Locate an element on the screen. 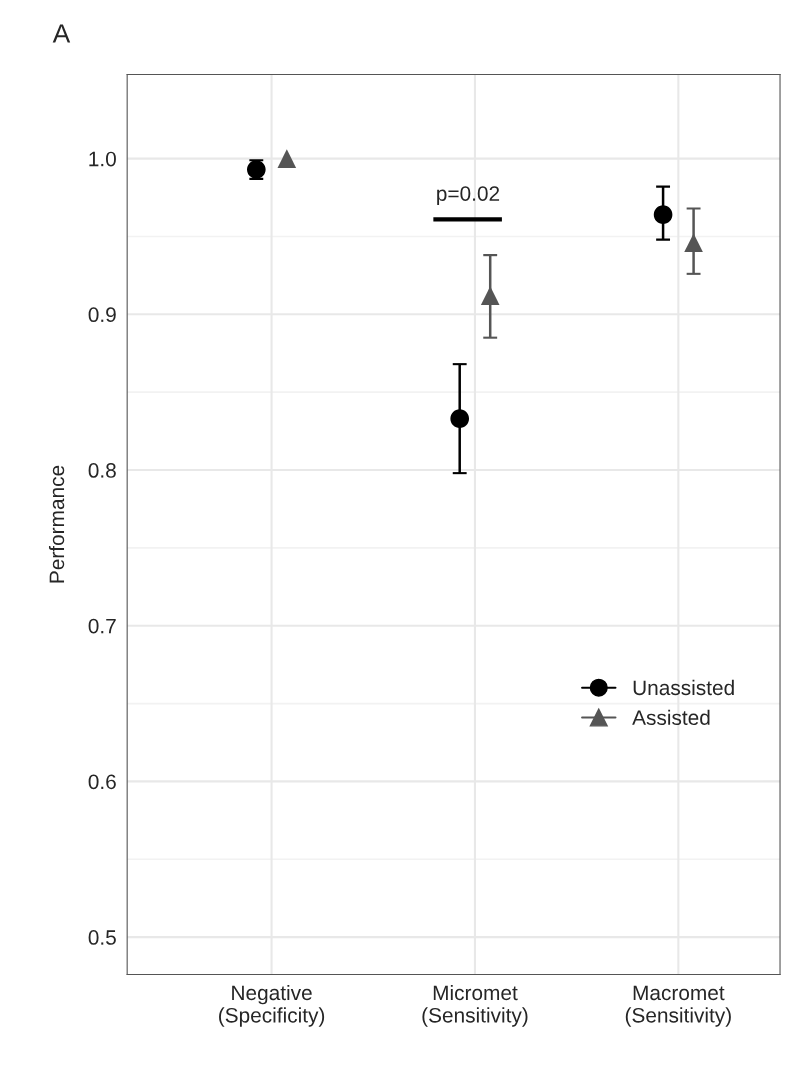 This screenshot has width=810, height=1065. x-tick-label: Negative (Specificity) is located at coordinates (272, 1005).